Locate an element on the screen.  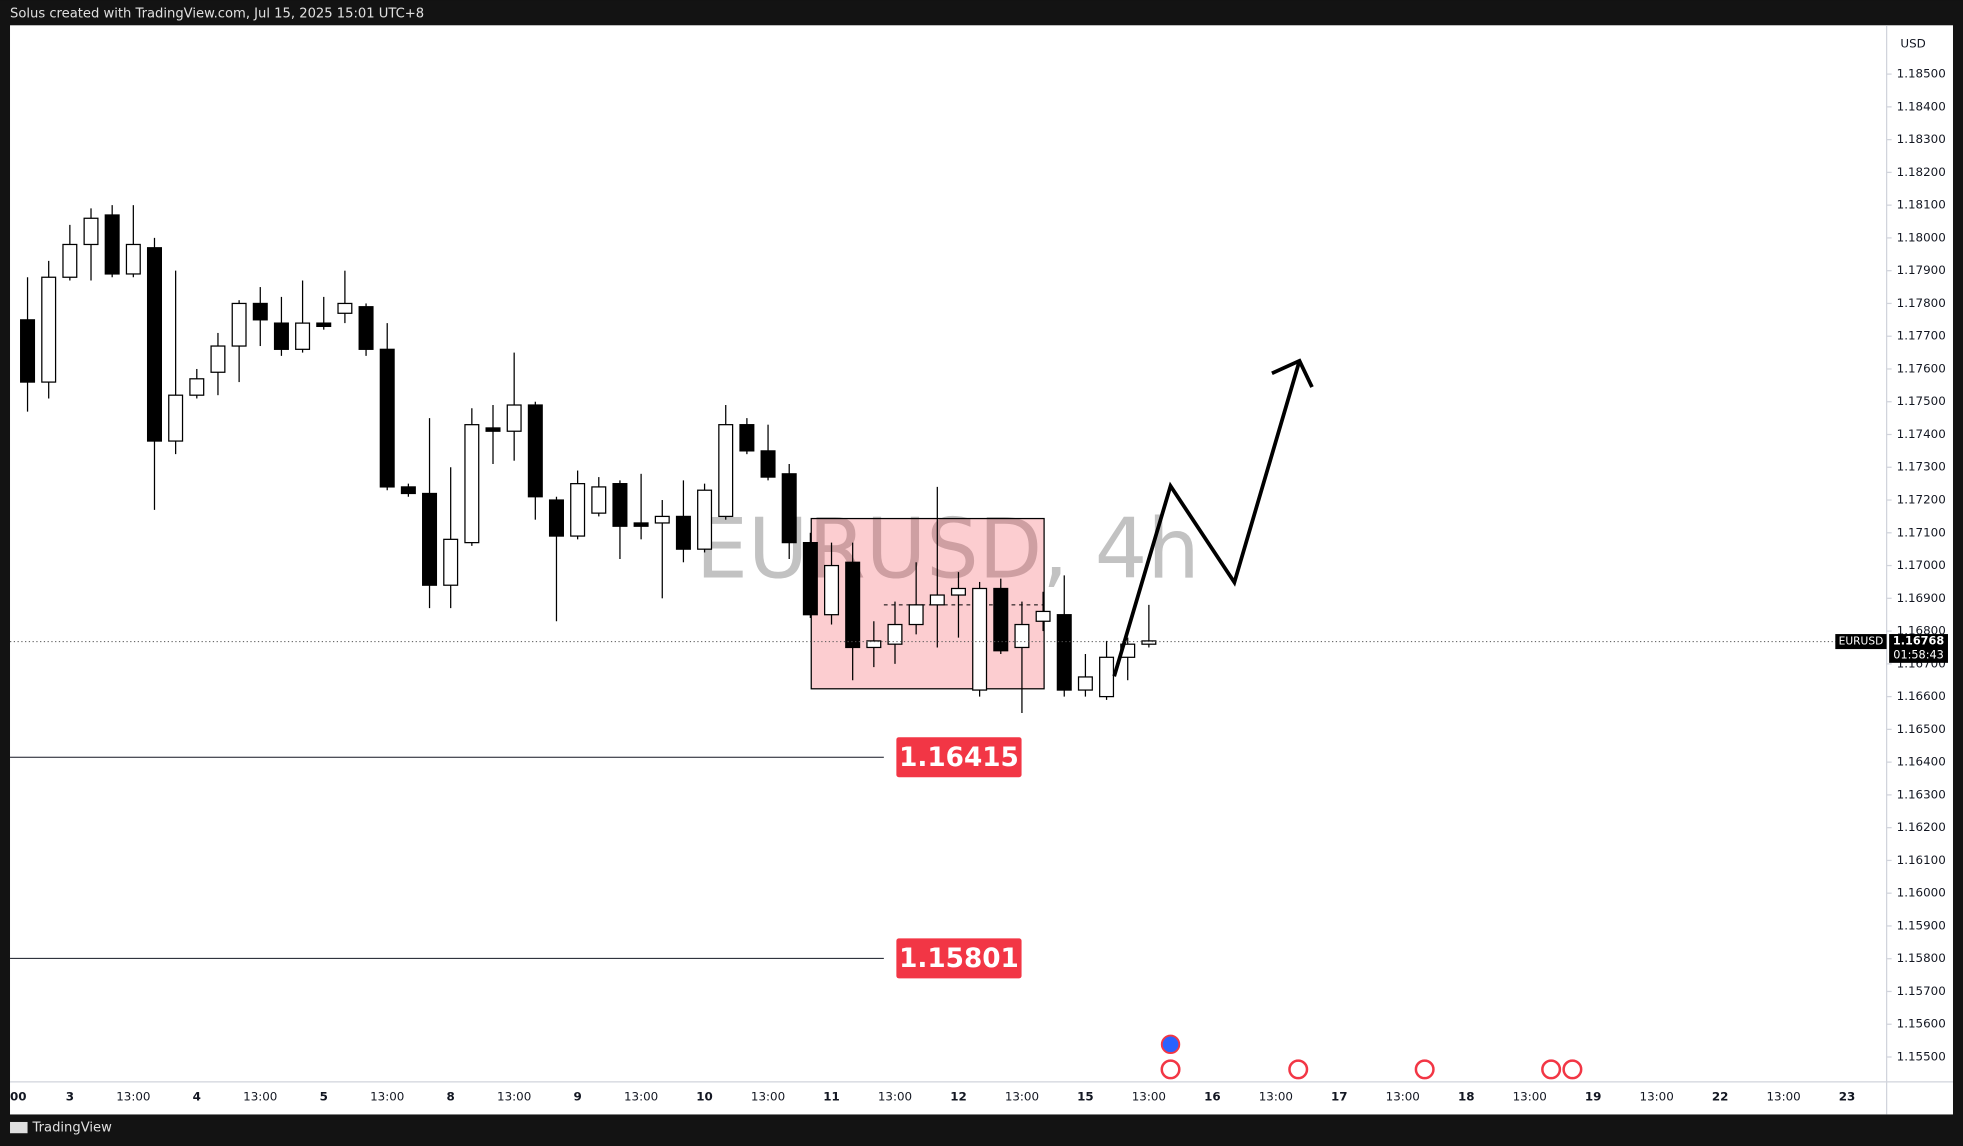
y-tick-label: 1.15700 is located at coordinates (1921, 991).